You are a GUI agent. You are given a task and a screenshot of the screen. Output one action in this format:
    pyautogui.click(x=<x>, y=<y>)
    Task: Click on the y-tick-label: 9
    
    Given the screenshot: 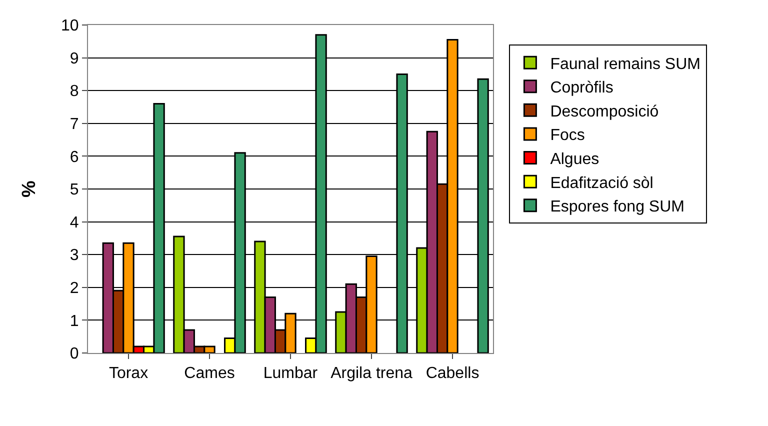 What is the action you would take?
    pyautogui.click(x=74, y=59)
    